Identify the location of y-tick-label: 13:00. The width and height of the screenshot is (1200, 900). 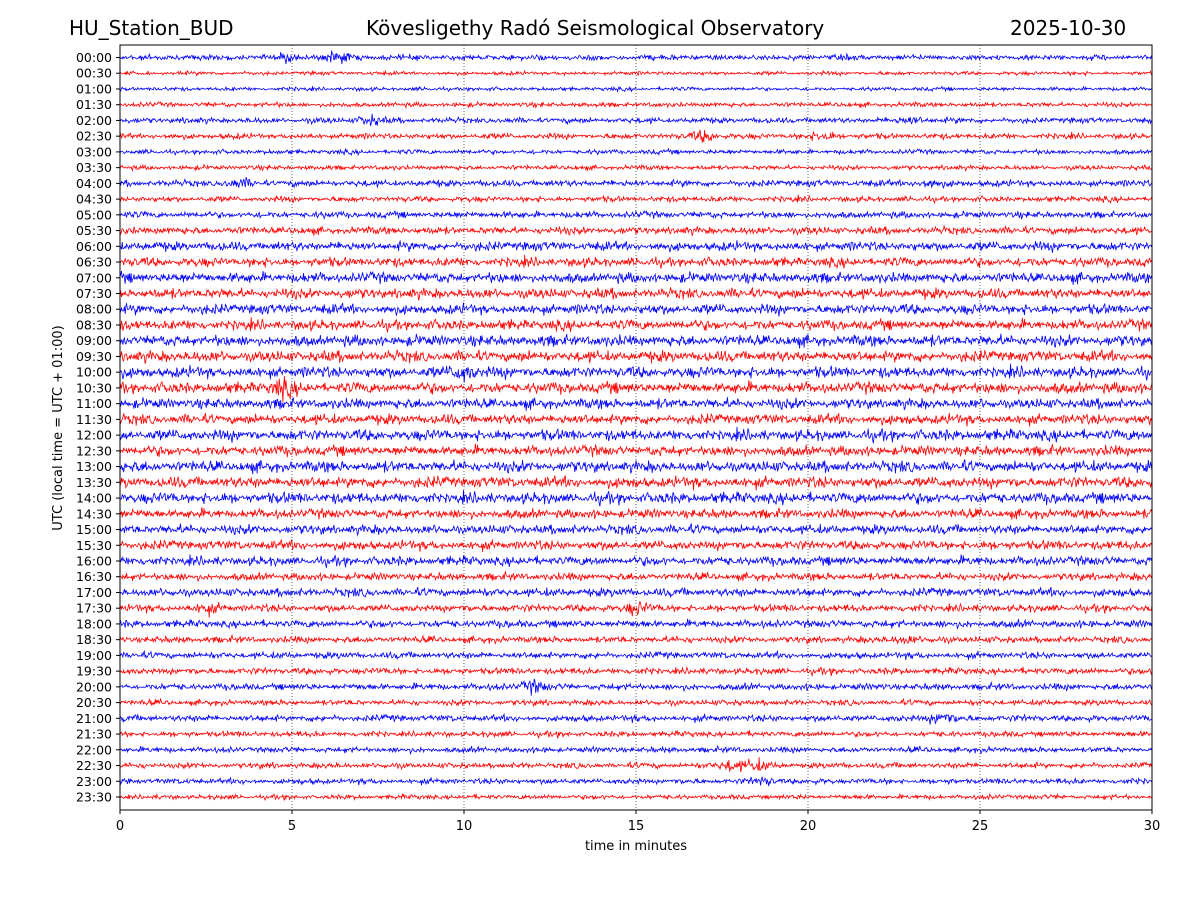
(94, 466).